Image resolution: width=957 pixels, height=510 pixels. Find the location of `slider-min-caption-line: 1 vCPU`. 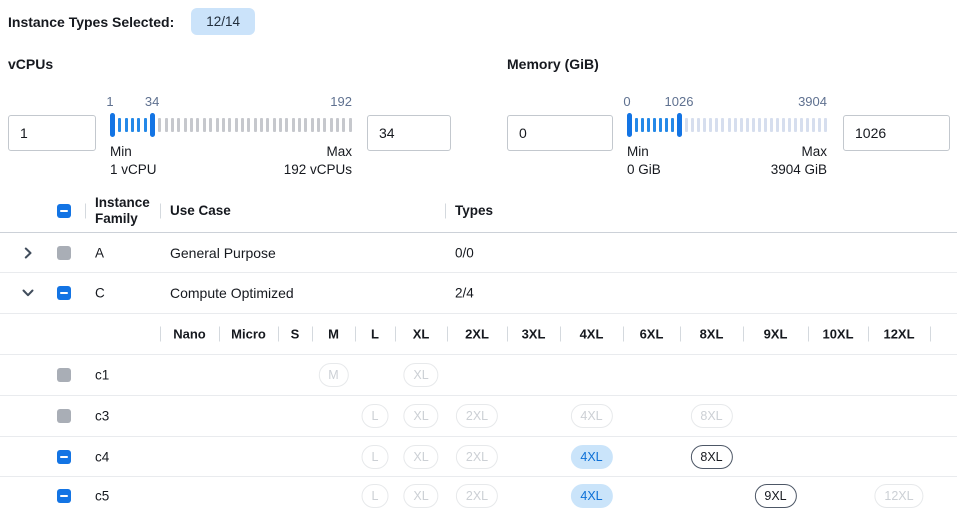

slider-min-caption-line: 1 vCPU is located at coordinates (133, 169).